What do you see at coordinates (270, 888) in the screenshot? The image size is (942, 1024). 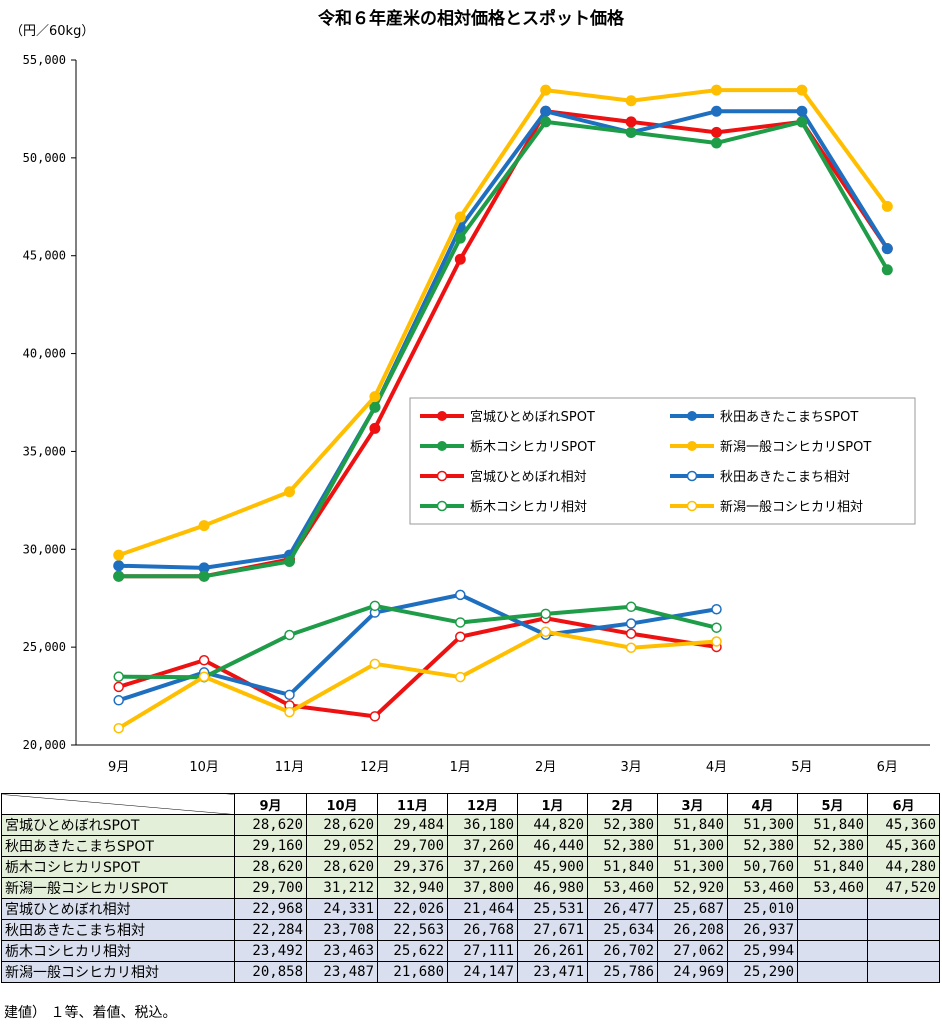 I see `table-cell: 29,700` at bounding box center [270, 888].